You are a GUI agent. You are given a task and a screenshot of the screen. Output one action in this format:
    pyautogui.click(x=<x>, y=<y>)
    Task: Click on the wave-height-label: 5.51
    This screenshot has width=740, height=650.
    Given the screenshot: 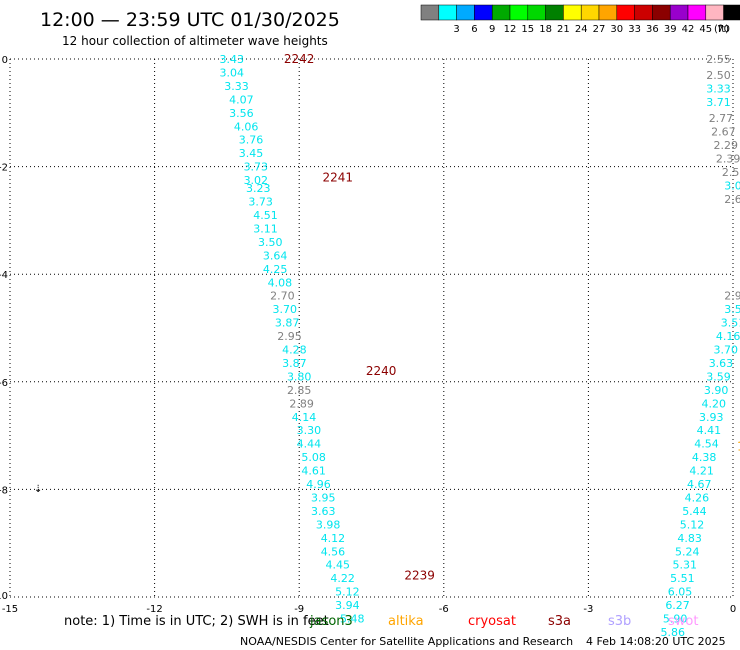 What is the action you would take?
    pyautogui.click(x=682, y=578)
    